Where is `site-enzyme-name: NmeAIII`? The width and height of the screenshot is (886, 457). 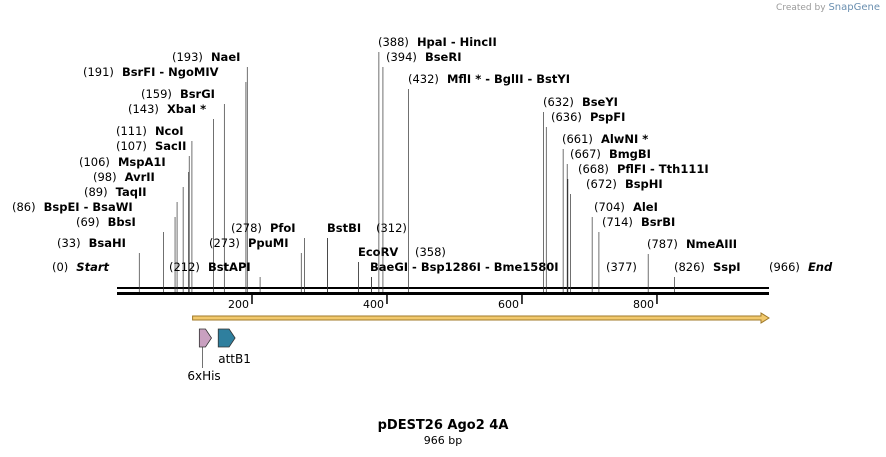 site-enzyme-name: NmeAIII is located at coordinates (711, 244).